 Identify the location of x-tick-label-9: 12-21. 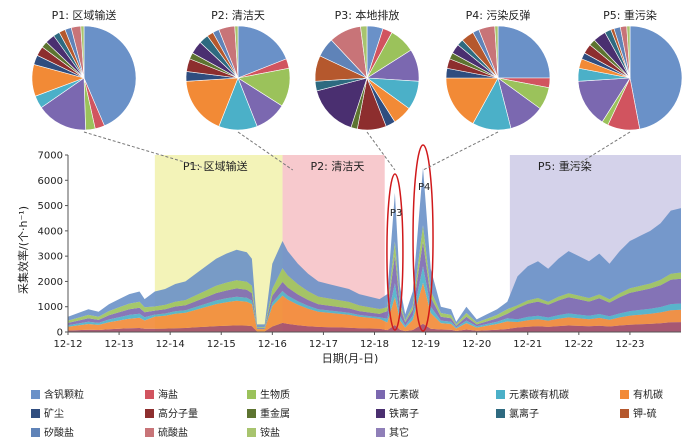
(527, 344).